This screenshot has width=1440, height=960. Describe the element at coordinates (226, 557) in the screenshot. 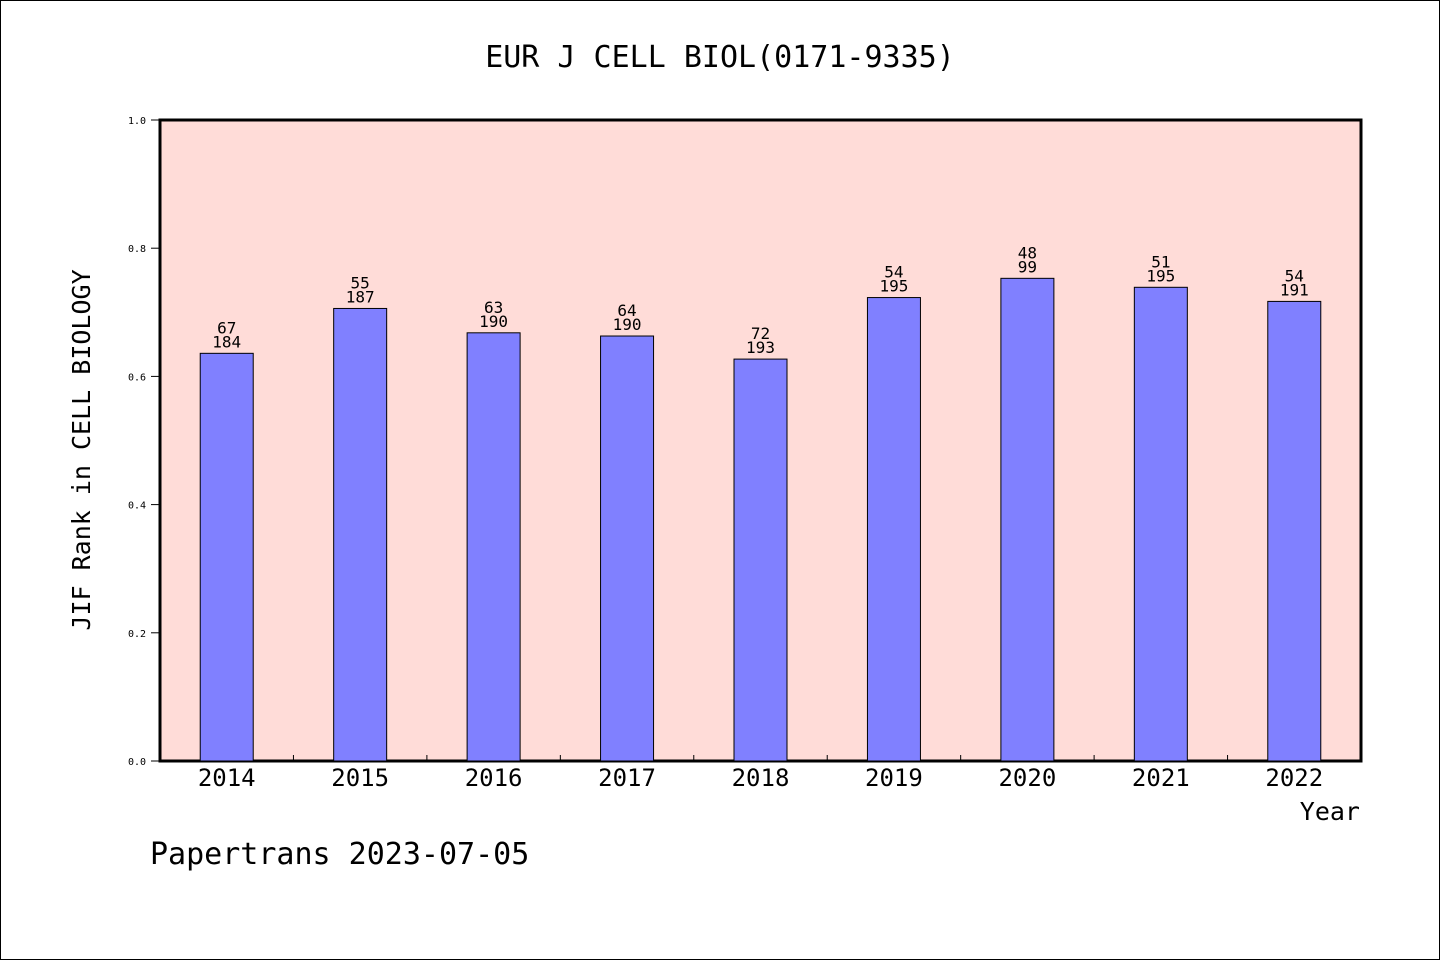

I see `bar-2014` at that location.